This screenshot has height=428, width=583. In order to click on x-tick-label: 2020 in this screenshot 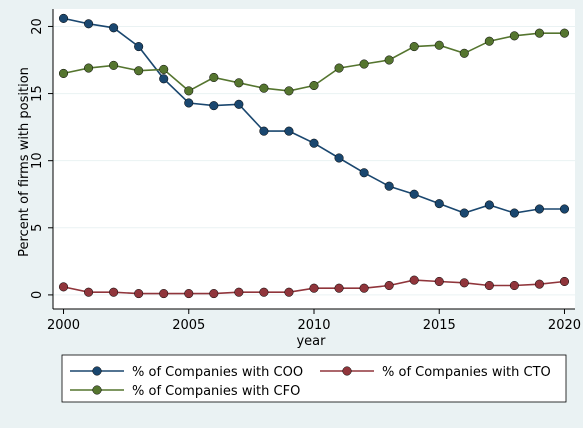, I will do `click(564, 325)`.